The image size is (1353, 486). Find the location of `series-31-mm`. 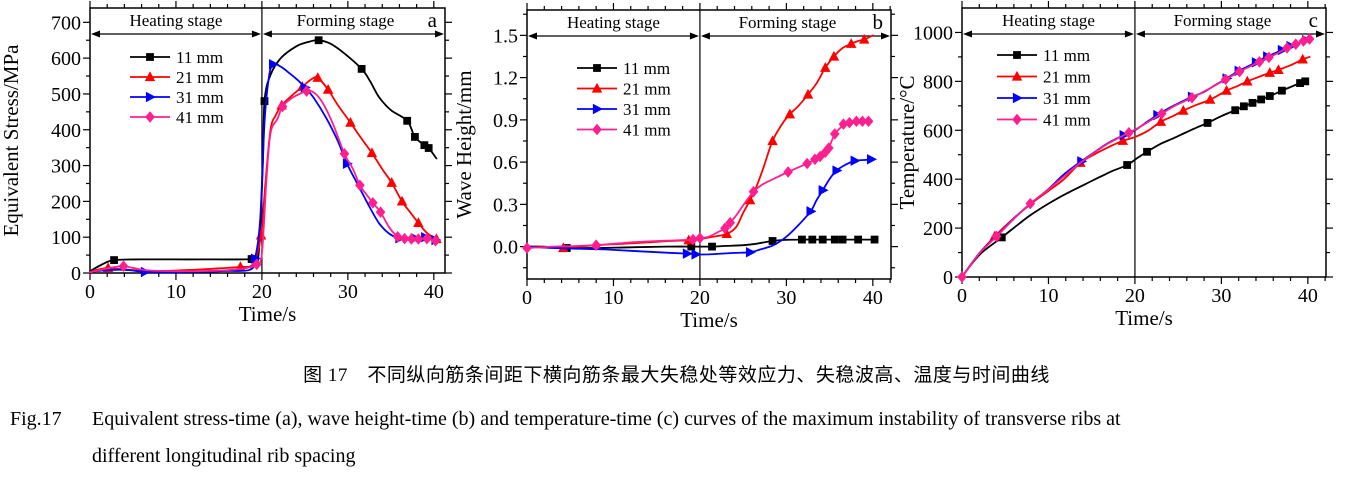

series-31-mm is located at coordinates (1136, 156).